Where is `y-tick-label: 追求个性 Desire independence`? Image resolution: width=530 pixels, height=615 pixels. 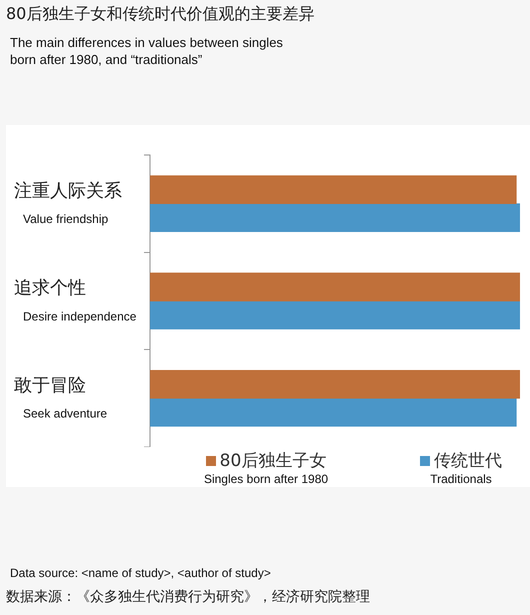 y-tick-label: 追求个性 Desire independence is located at coordinates (75, 301).